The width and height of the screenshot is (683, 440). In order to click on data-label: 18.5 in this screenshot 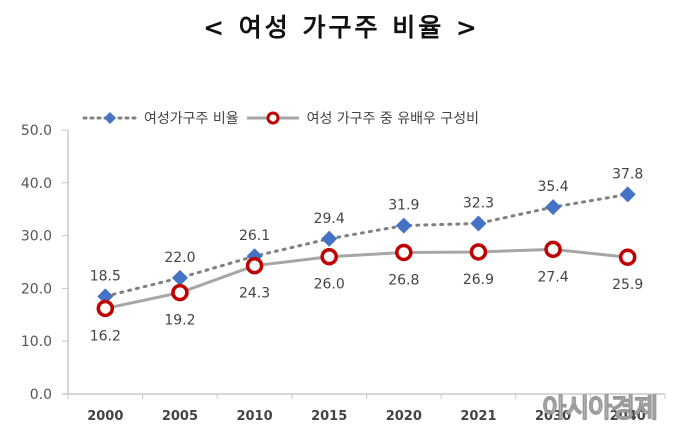, I will do `click(105, 276)`.